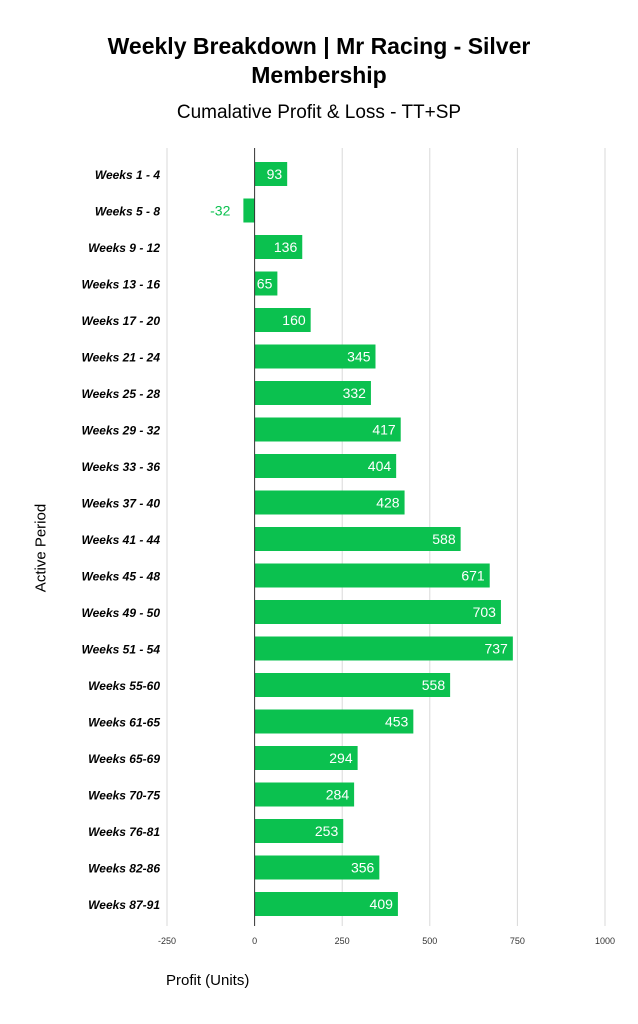  Describe the element at coordinates (121, 285) in the screenshot. I see `category-label: Weeks 13 - 16` at that location.